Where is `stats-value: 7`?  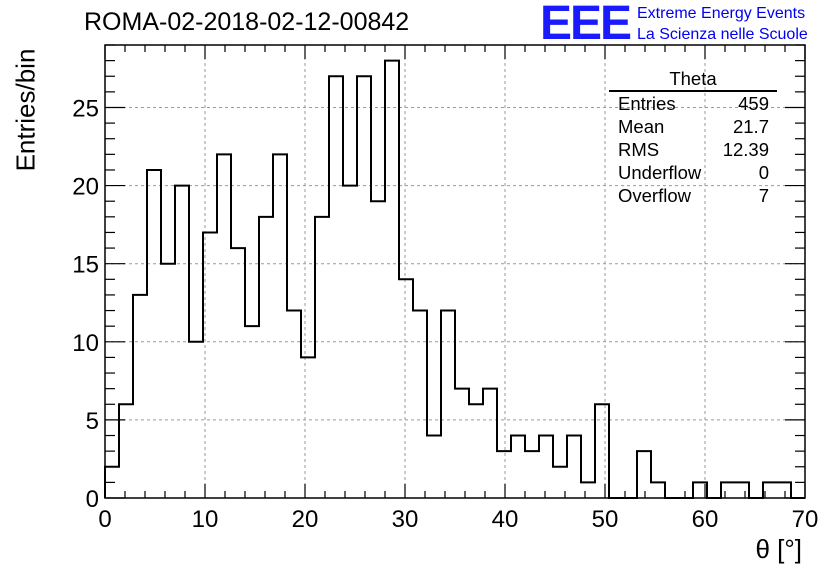 stats-value: 7 is located at coordinates (763, 195).